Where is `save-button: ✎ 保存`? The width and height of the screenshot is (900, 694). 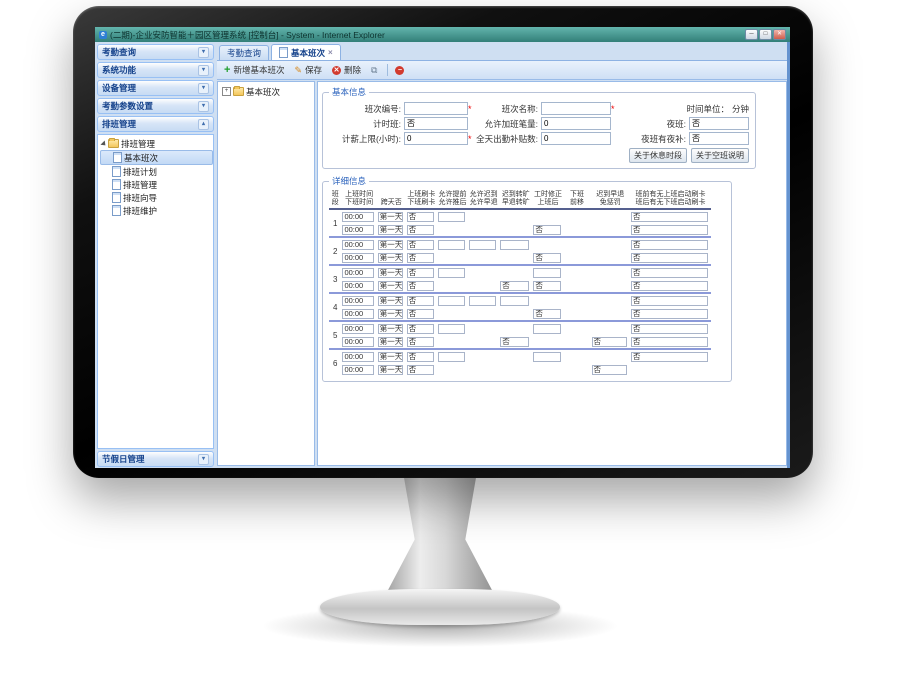
save-button: ✎ 保存 is located at coordinates (308, 70).